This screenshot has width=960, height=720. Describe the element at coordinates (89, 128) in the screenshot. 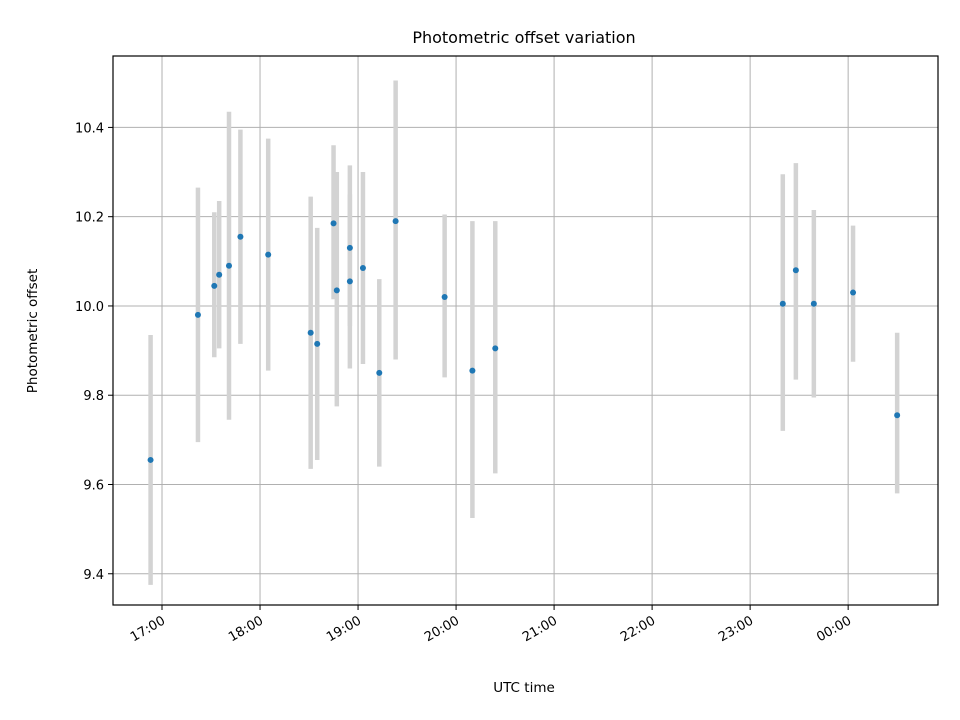

I see `y-tick-label: 10.4` at that location.